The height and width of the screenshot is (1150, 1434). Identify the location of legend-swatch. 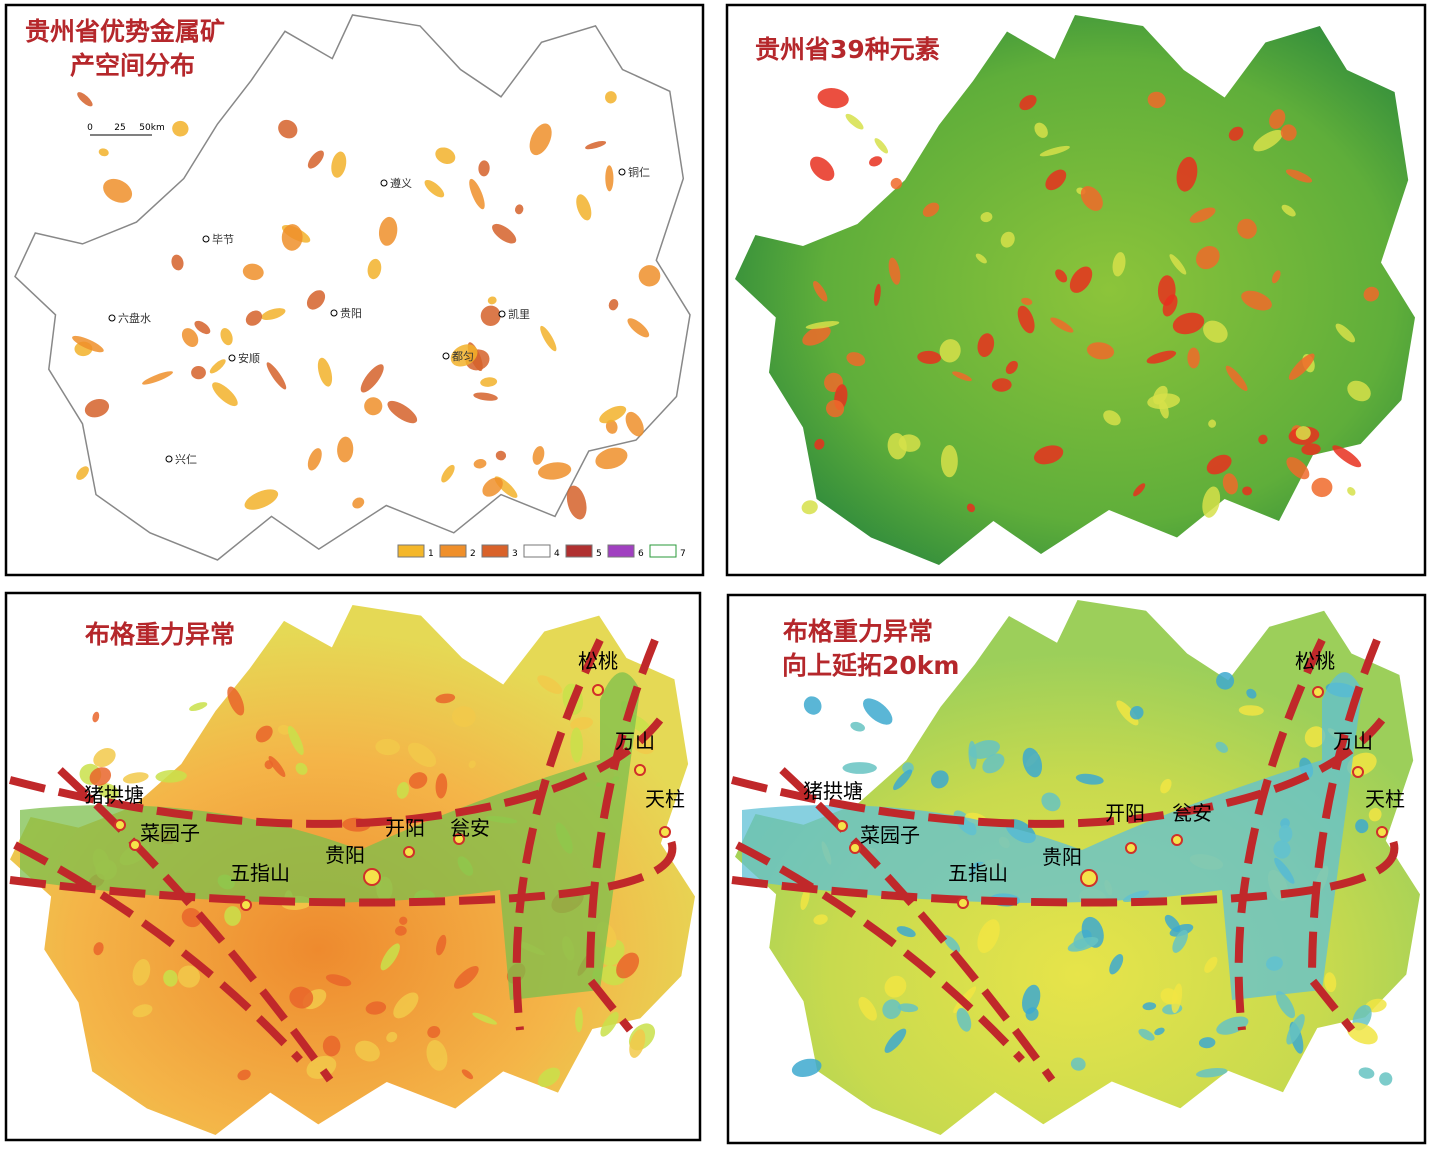
(411, 551).